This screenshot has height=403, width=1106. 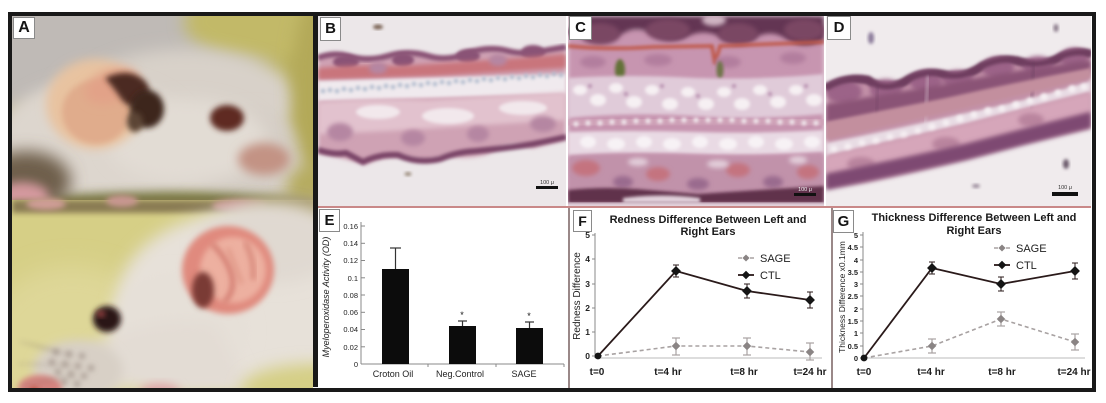 What do you see at coordinates (350, 226) in the screenshot?
I see `svg-text: 0.16` at bounding box center [350, 226].